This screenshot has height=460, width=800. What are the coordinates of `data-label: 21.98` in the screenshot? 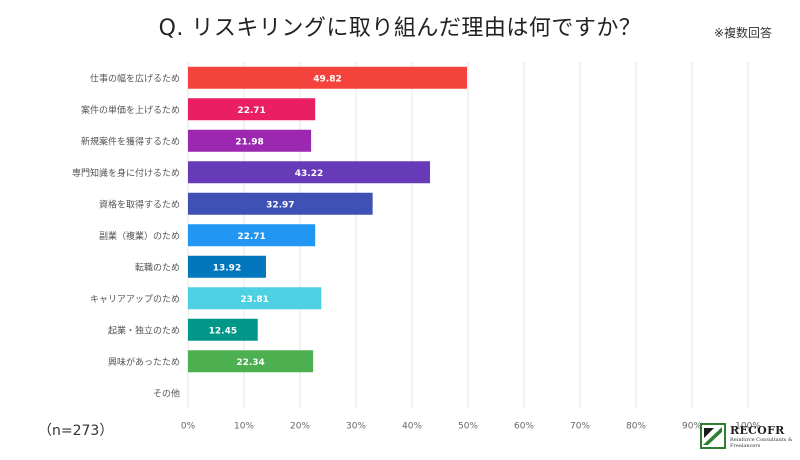 It's located at (249, 142).